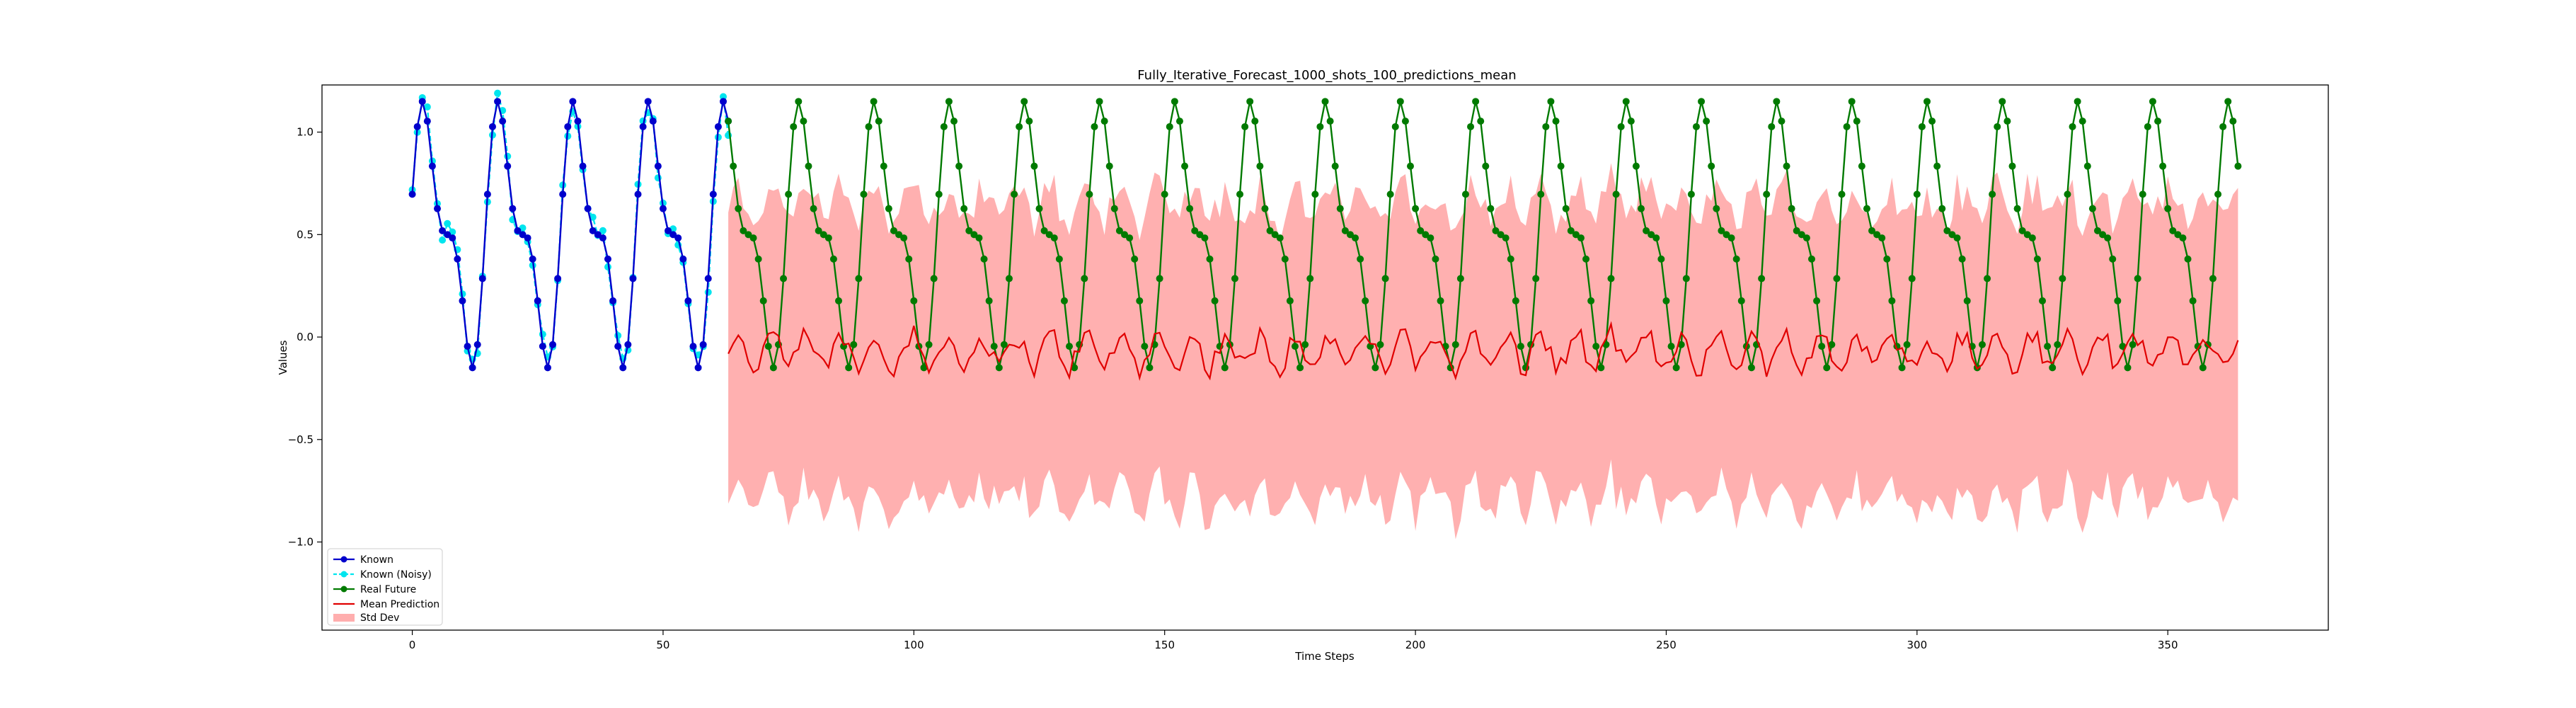  Describe the element at coordinates (1324, 656) in the screenshot. I see `x-axis-title: Time Steps` at that location.